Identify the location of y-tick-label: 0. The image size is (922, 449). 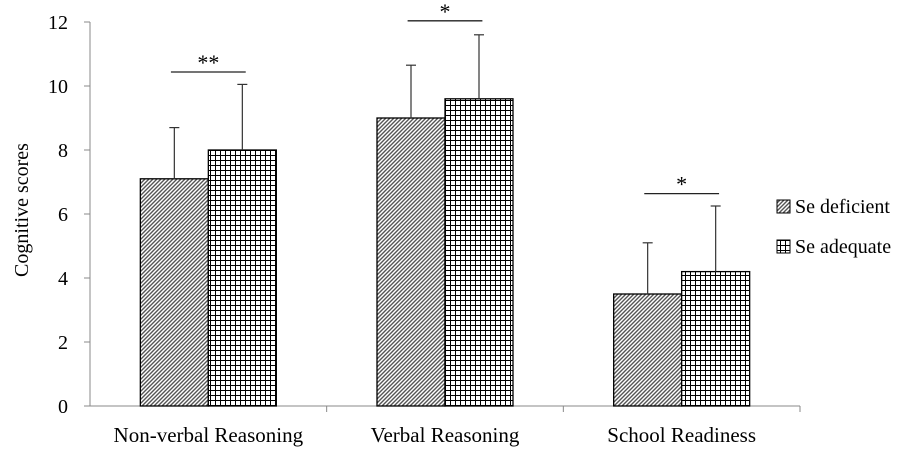
(63, 407).